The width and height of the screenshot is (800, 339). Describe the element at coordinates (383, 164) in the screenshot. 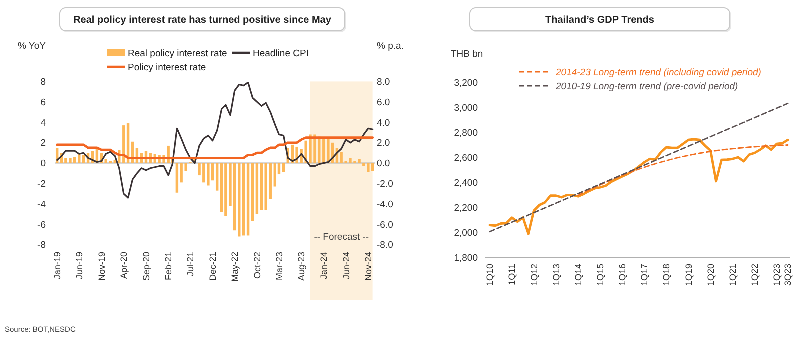

I see `y2-tick-label: 0.0` at that location.